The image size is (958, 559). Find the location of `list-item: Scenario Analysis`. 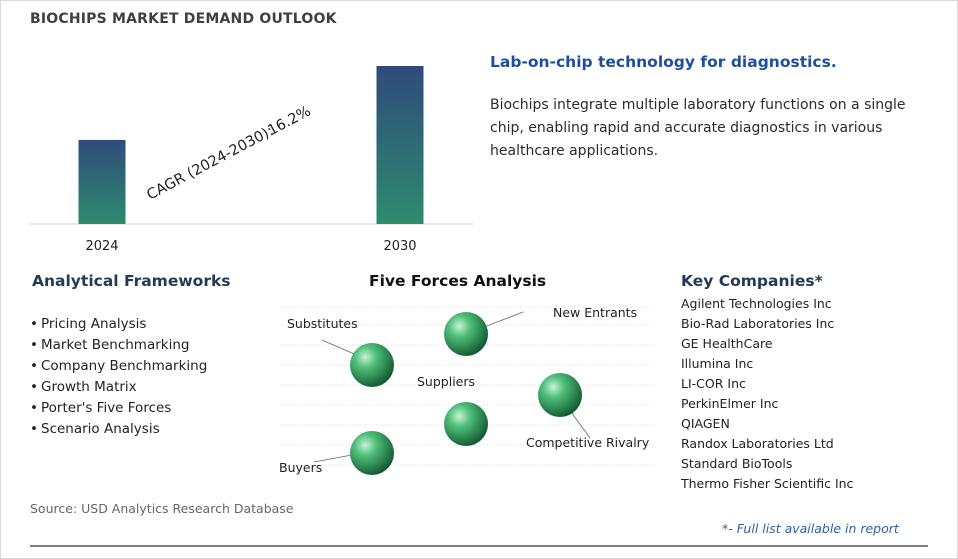

list-item: Scenario Analysis is located at coordinates (118, 429).